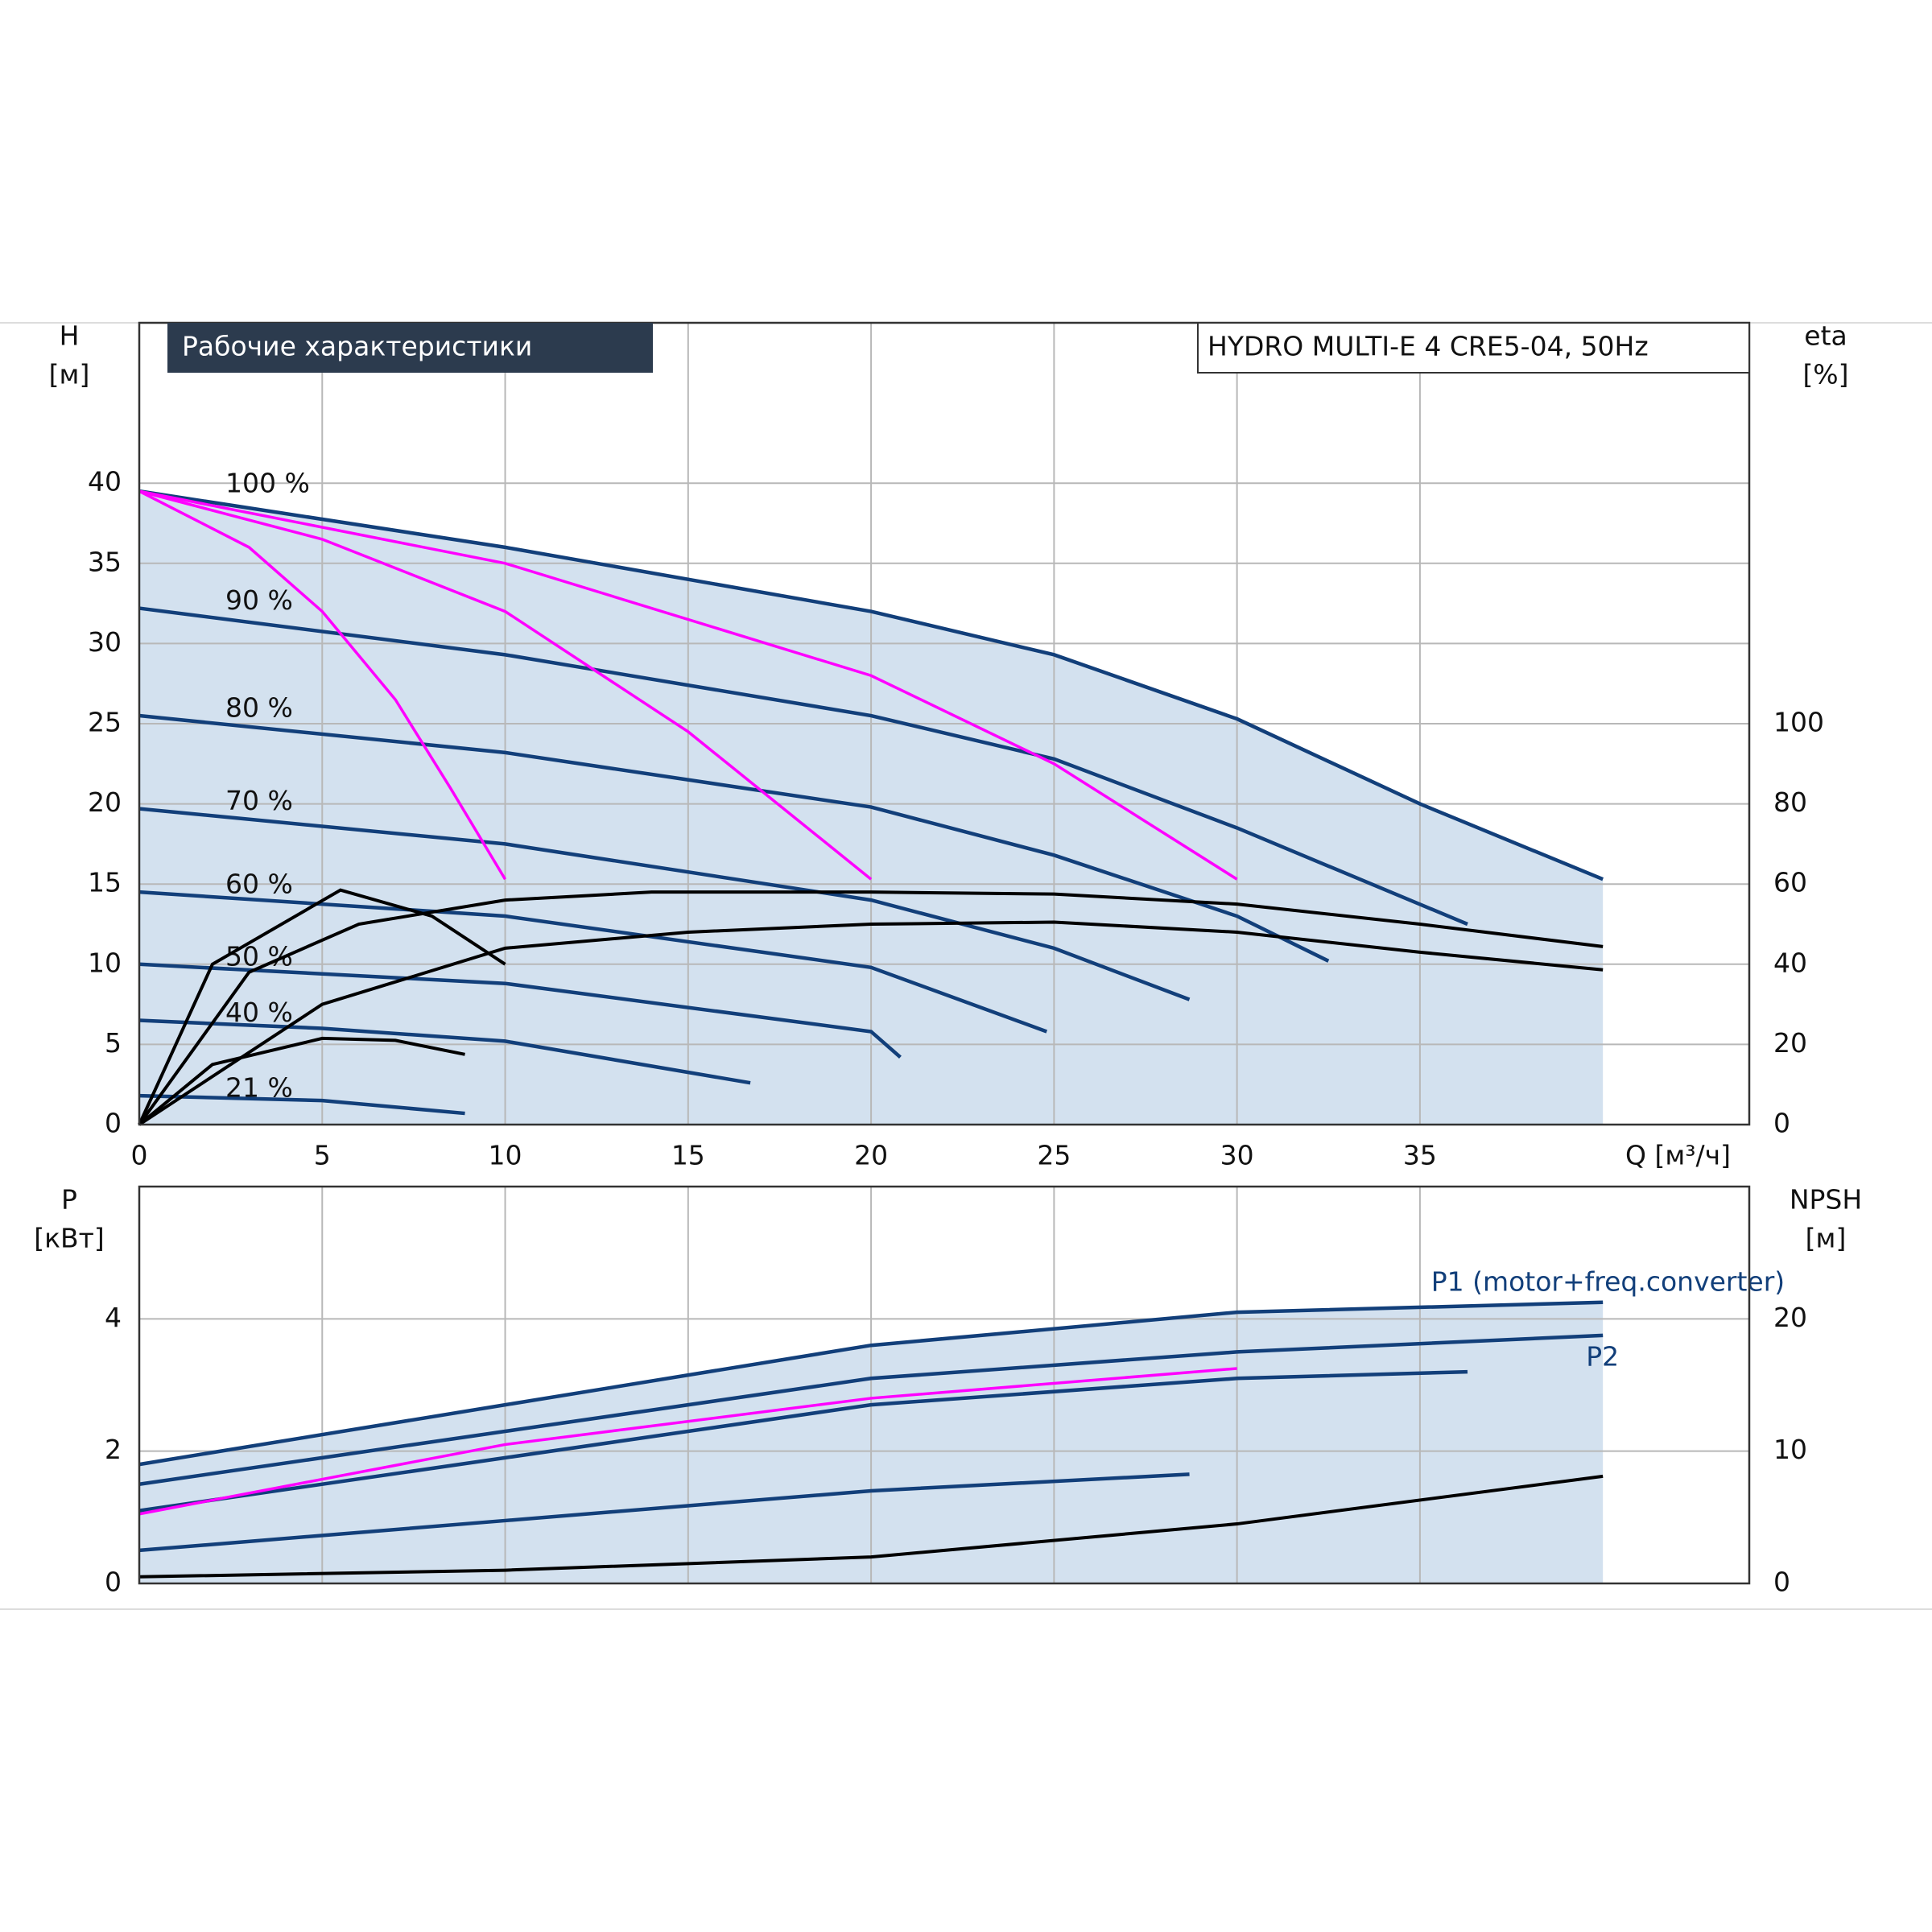  I want to click on chart-subtitle: HYDRO MULTI-E 4 CRE5-04, 50Hz, so click(1428, 346).